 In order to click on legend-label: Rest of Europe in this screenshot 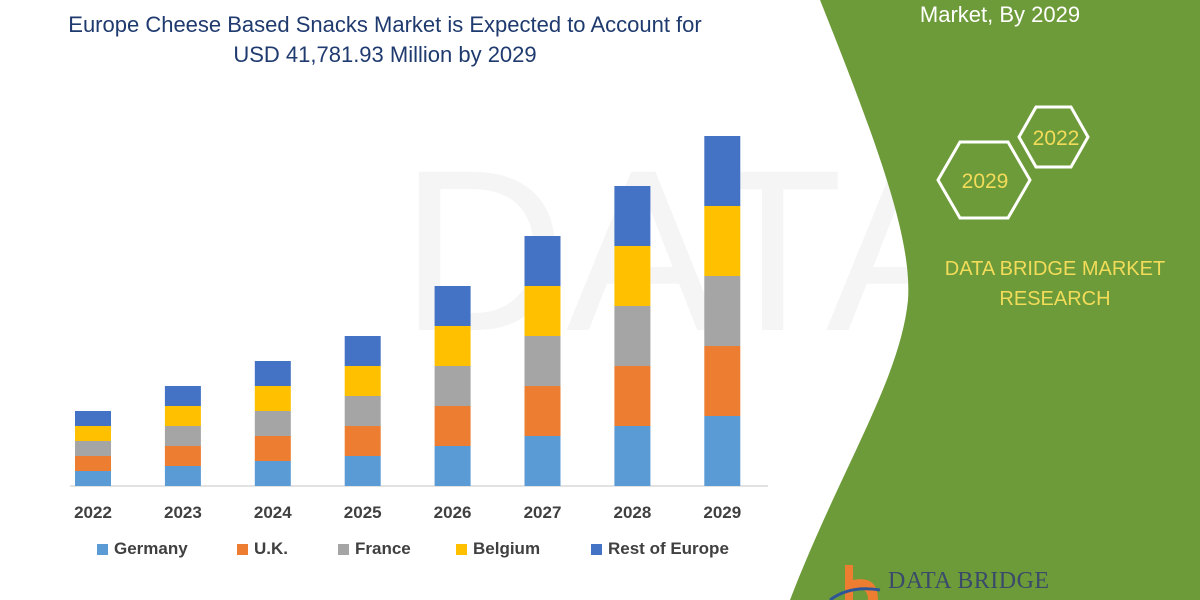, I will do `click(668, 548)`.